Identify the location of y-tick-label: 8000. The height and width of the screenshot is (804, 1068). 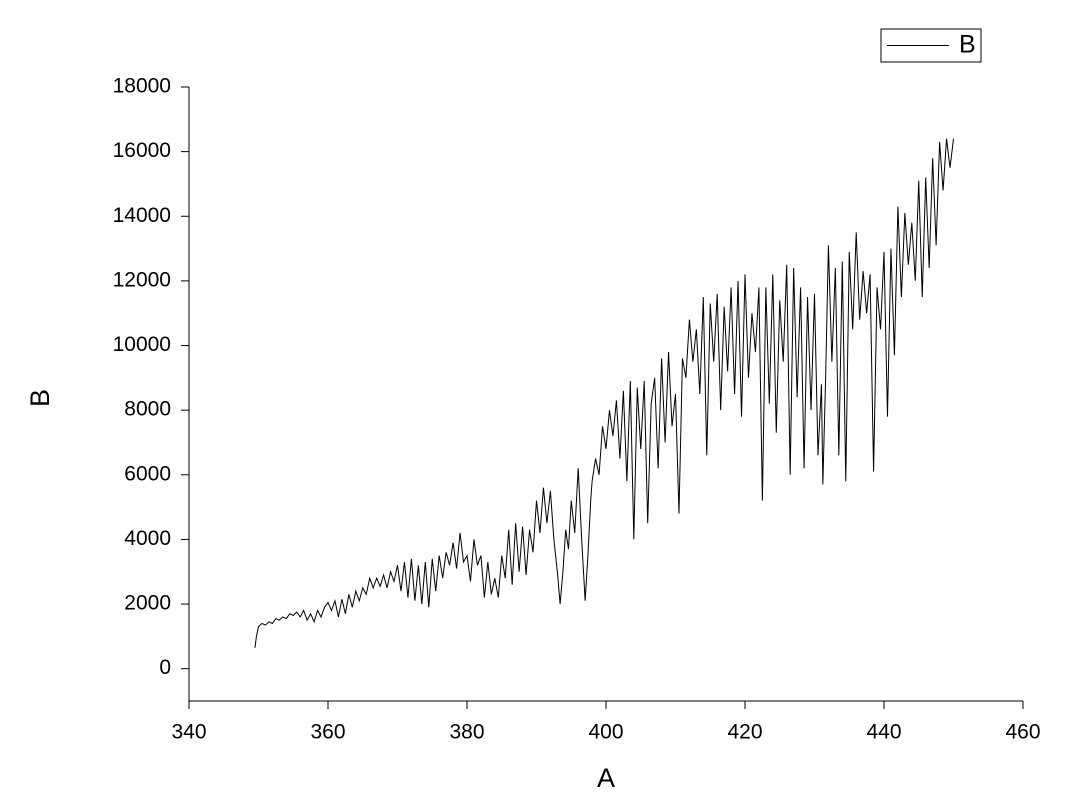
(147, 409).